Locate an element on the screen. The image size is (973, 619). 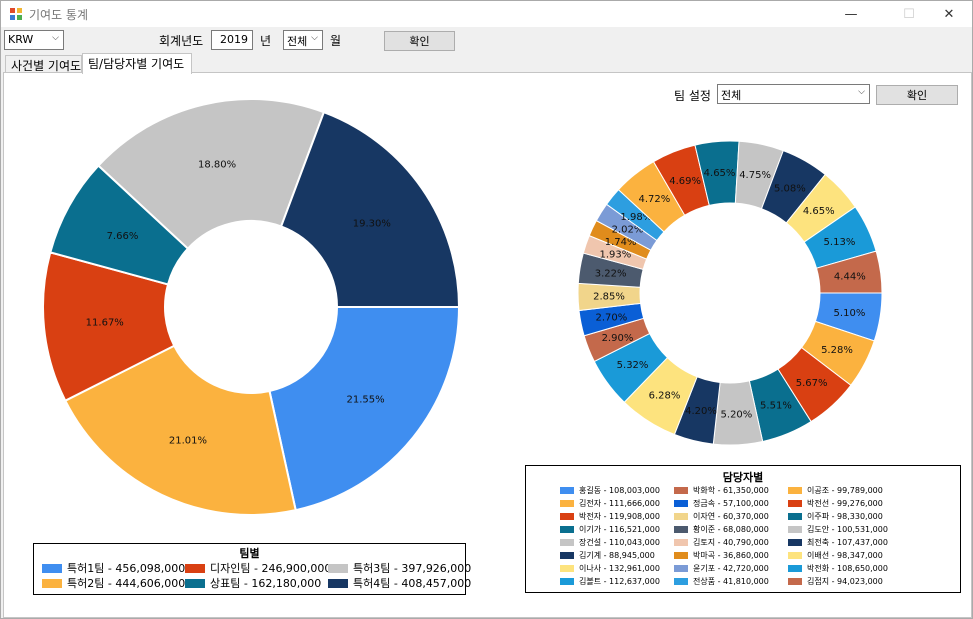
legend-item: 전상품 - 41,810,000 is located at coordinates (721, 581).